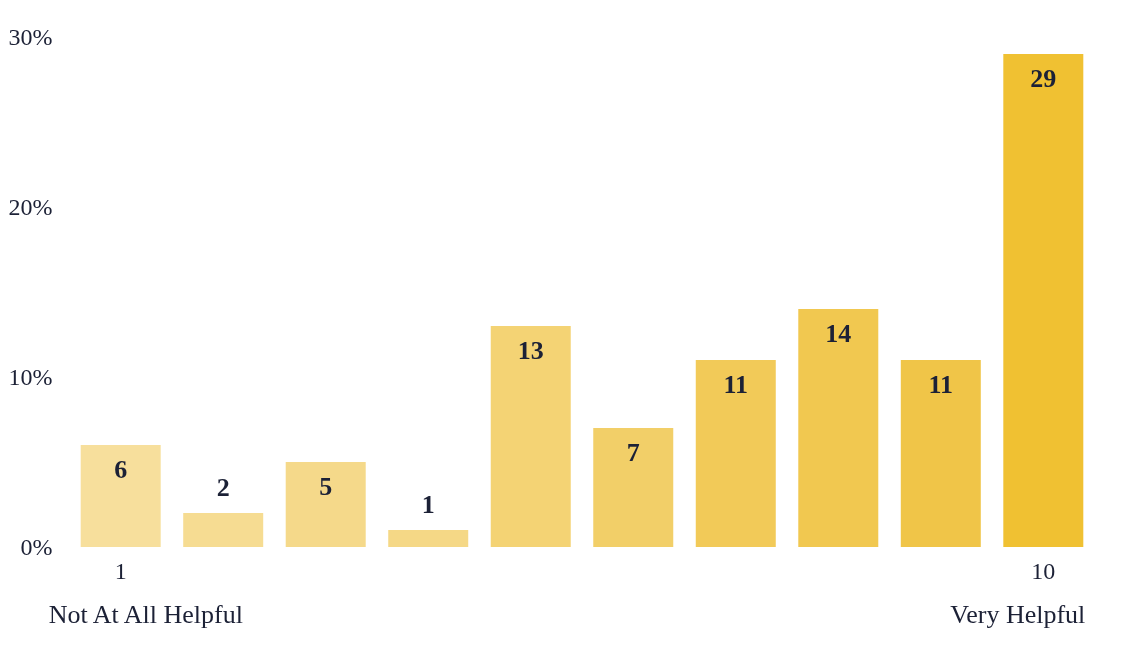 The width and height of the screenshot is (1145, 655). I want to click on y-tick-label: 0%, so click(36, 546).